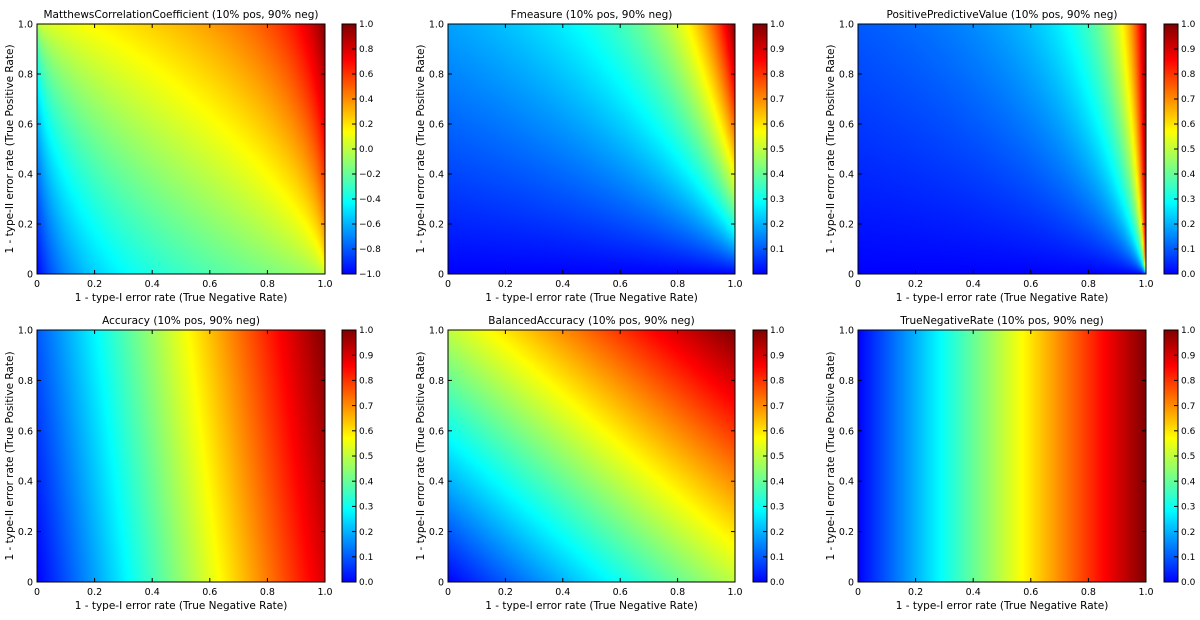 This screenshot has width=1200, height=620. Describe the element at coordinates (366, 125) in the screenshot. I see `colorbar-tick-label: 0.2` at that location.